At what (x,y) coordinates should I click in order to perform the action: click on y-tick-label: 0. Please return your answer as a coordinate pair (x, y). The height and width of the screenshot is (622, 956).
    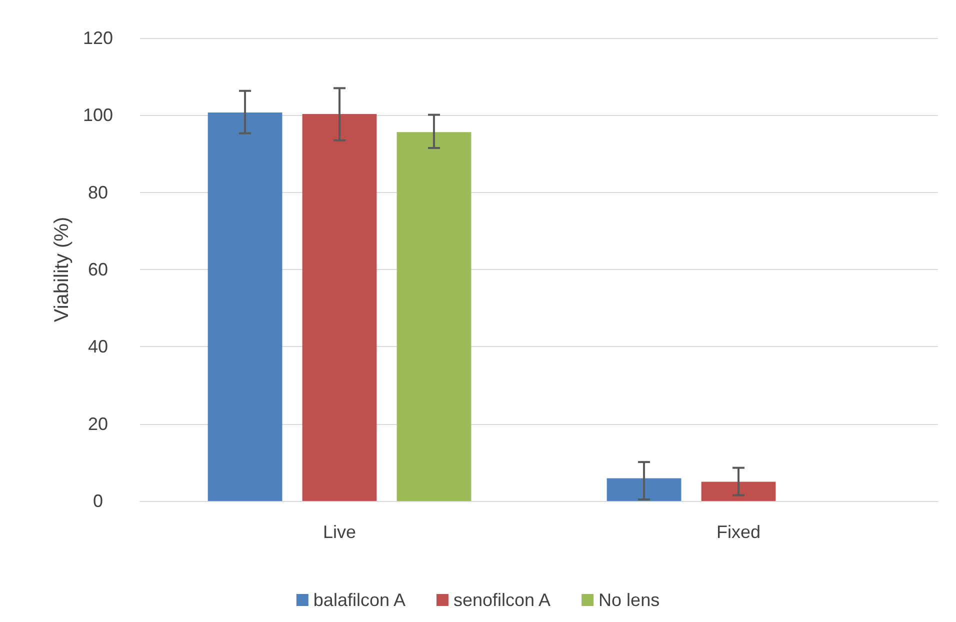
    Looking at the image, I should click on (98, 501).